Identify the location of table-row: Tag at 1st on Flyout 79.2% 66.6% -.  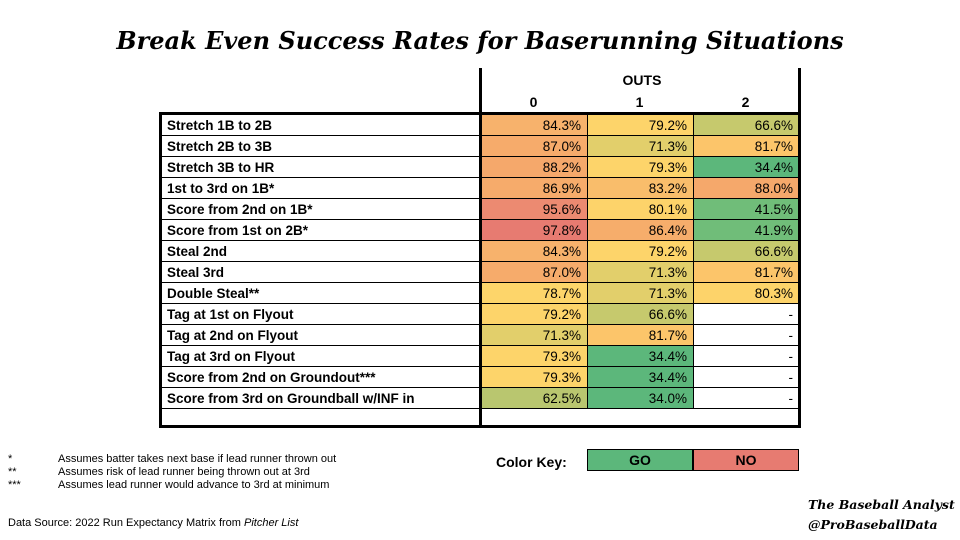
(480, 314).